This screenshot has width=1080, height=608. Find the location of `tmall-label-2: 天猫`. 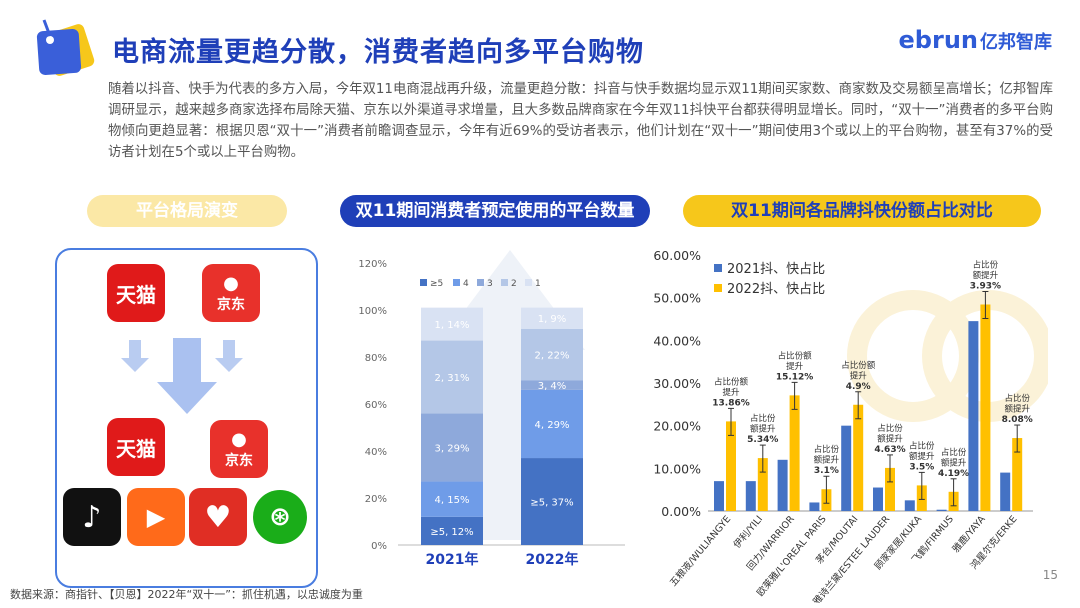

tmall-label-2: 天猫 is located at coordinates (136, 448).